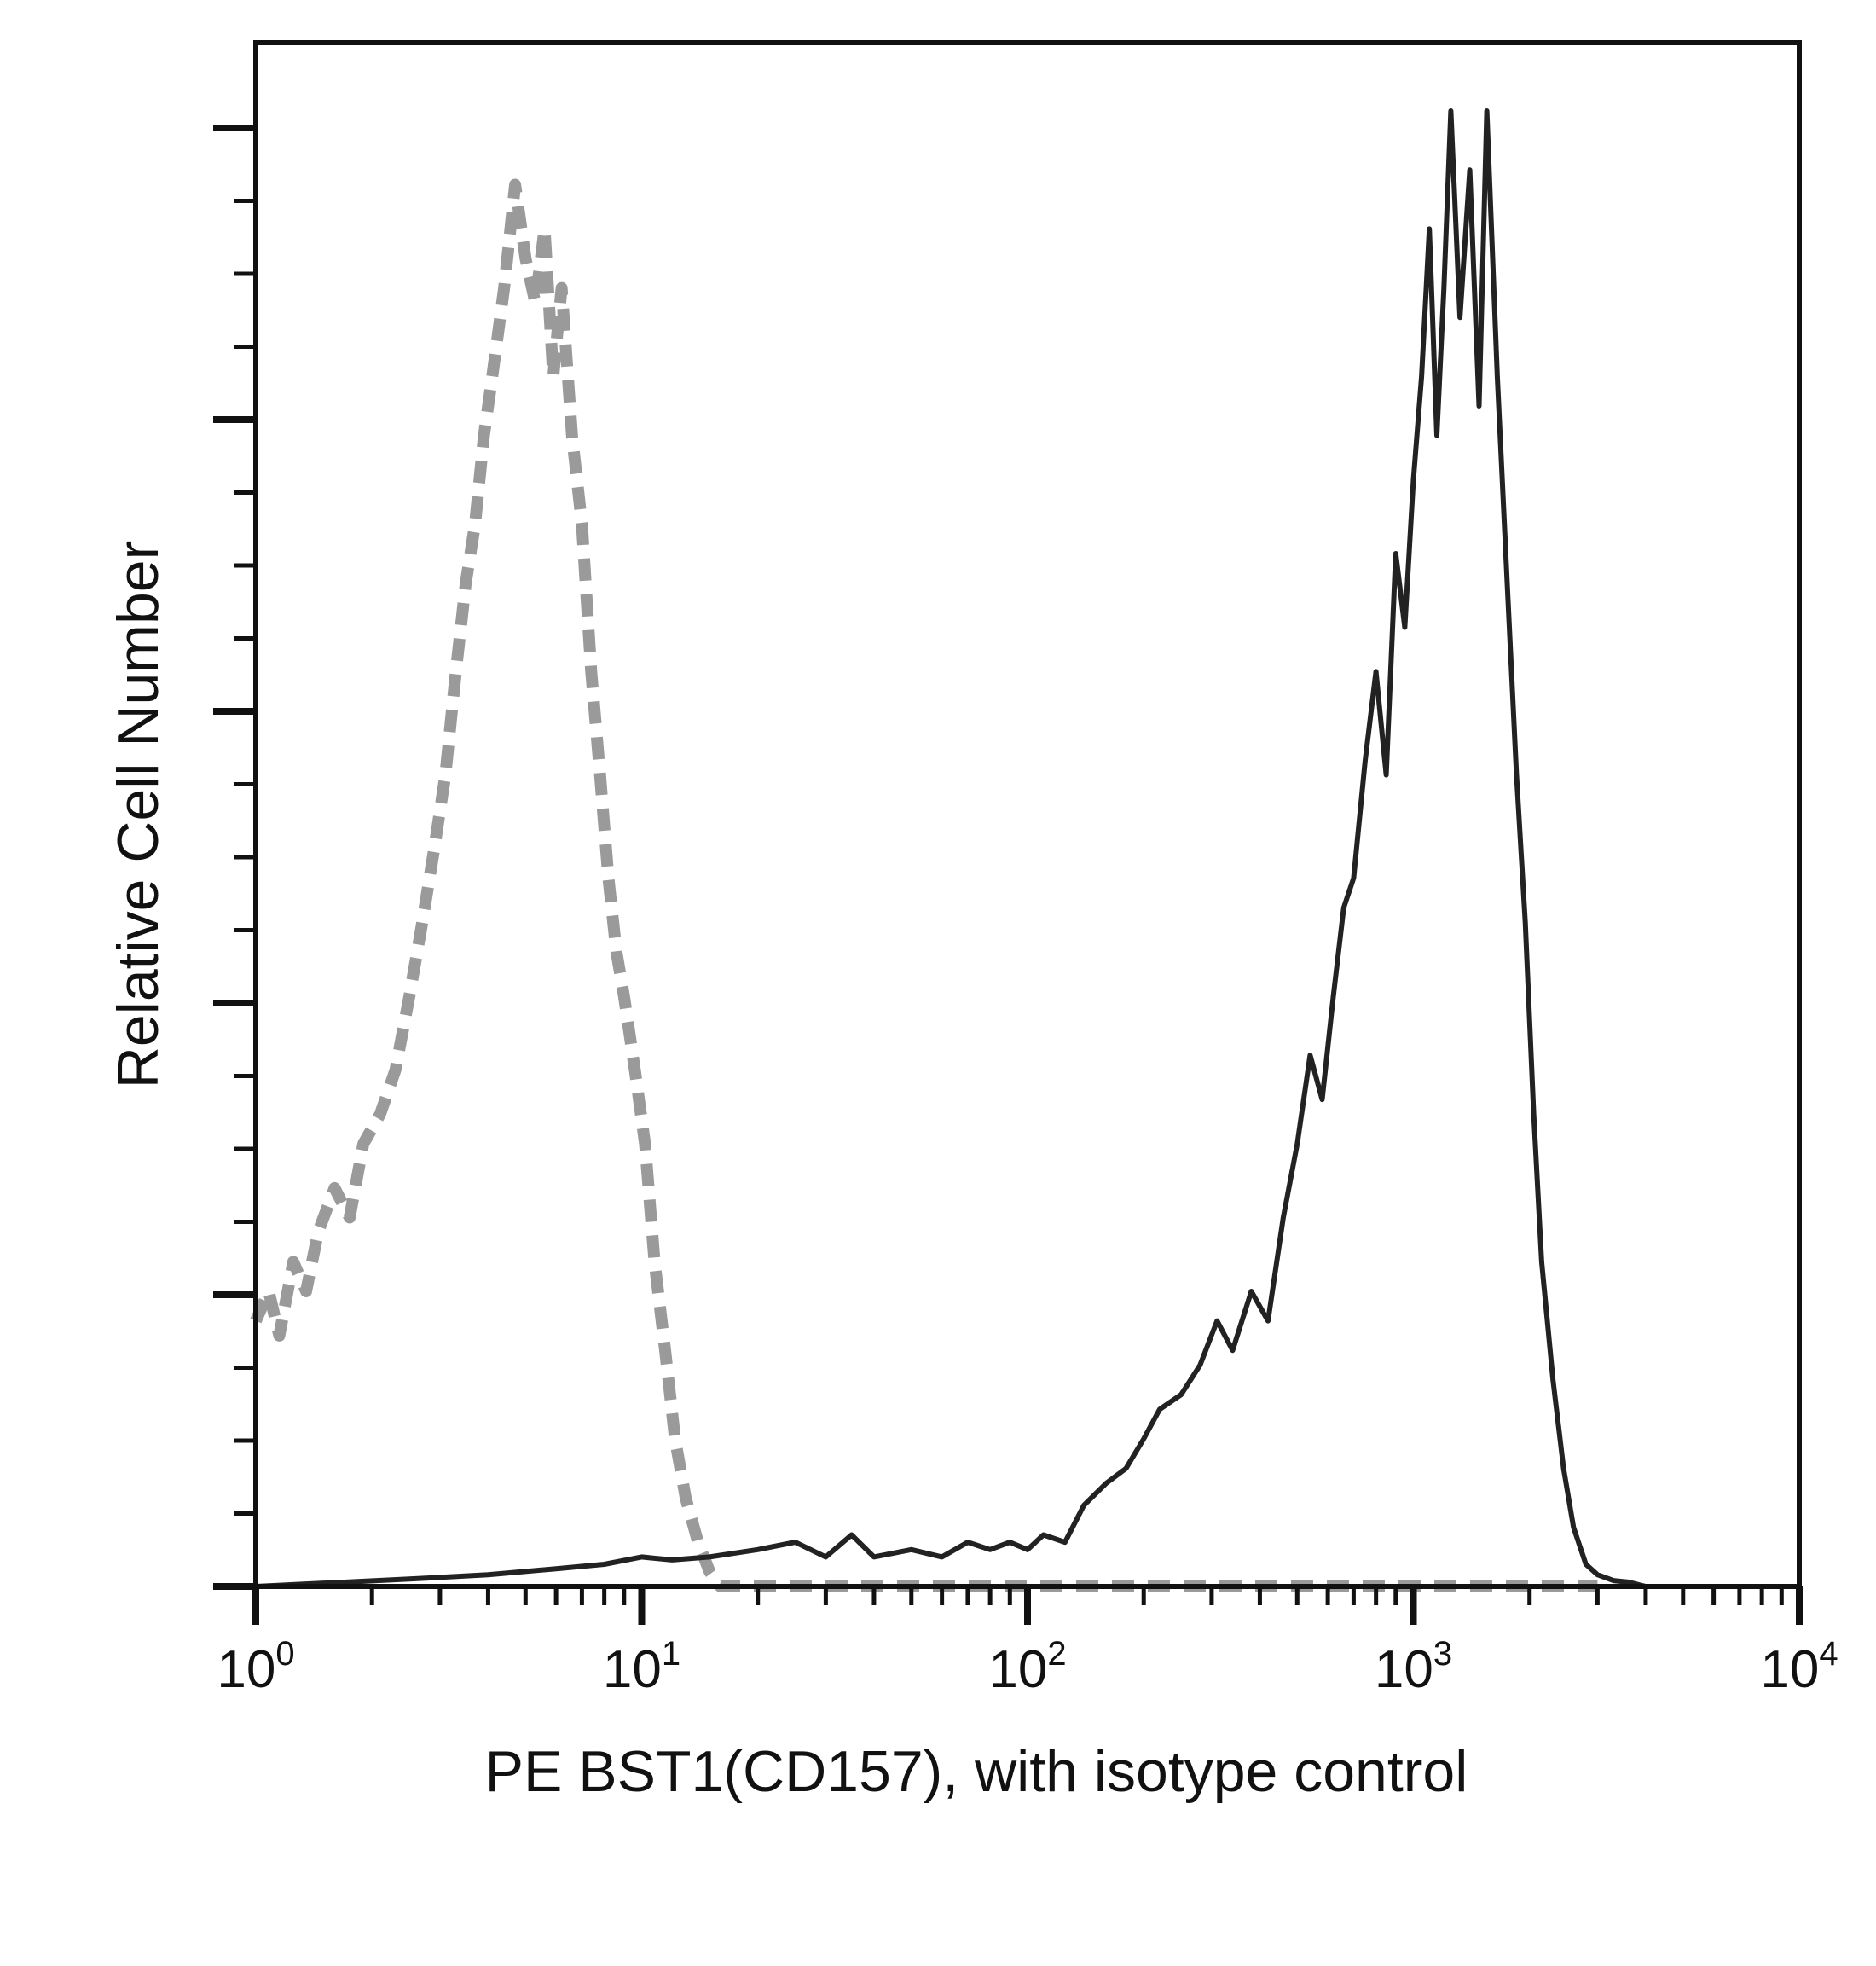  I want to click on y-axis-title: Relative Cell Number, so click(138, 815).